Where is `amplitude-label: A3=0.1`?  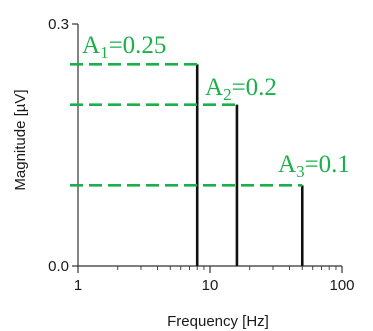
amplitude-label: A3=0.1 is located at coordinates (314, 166).